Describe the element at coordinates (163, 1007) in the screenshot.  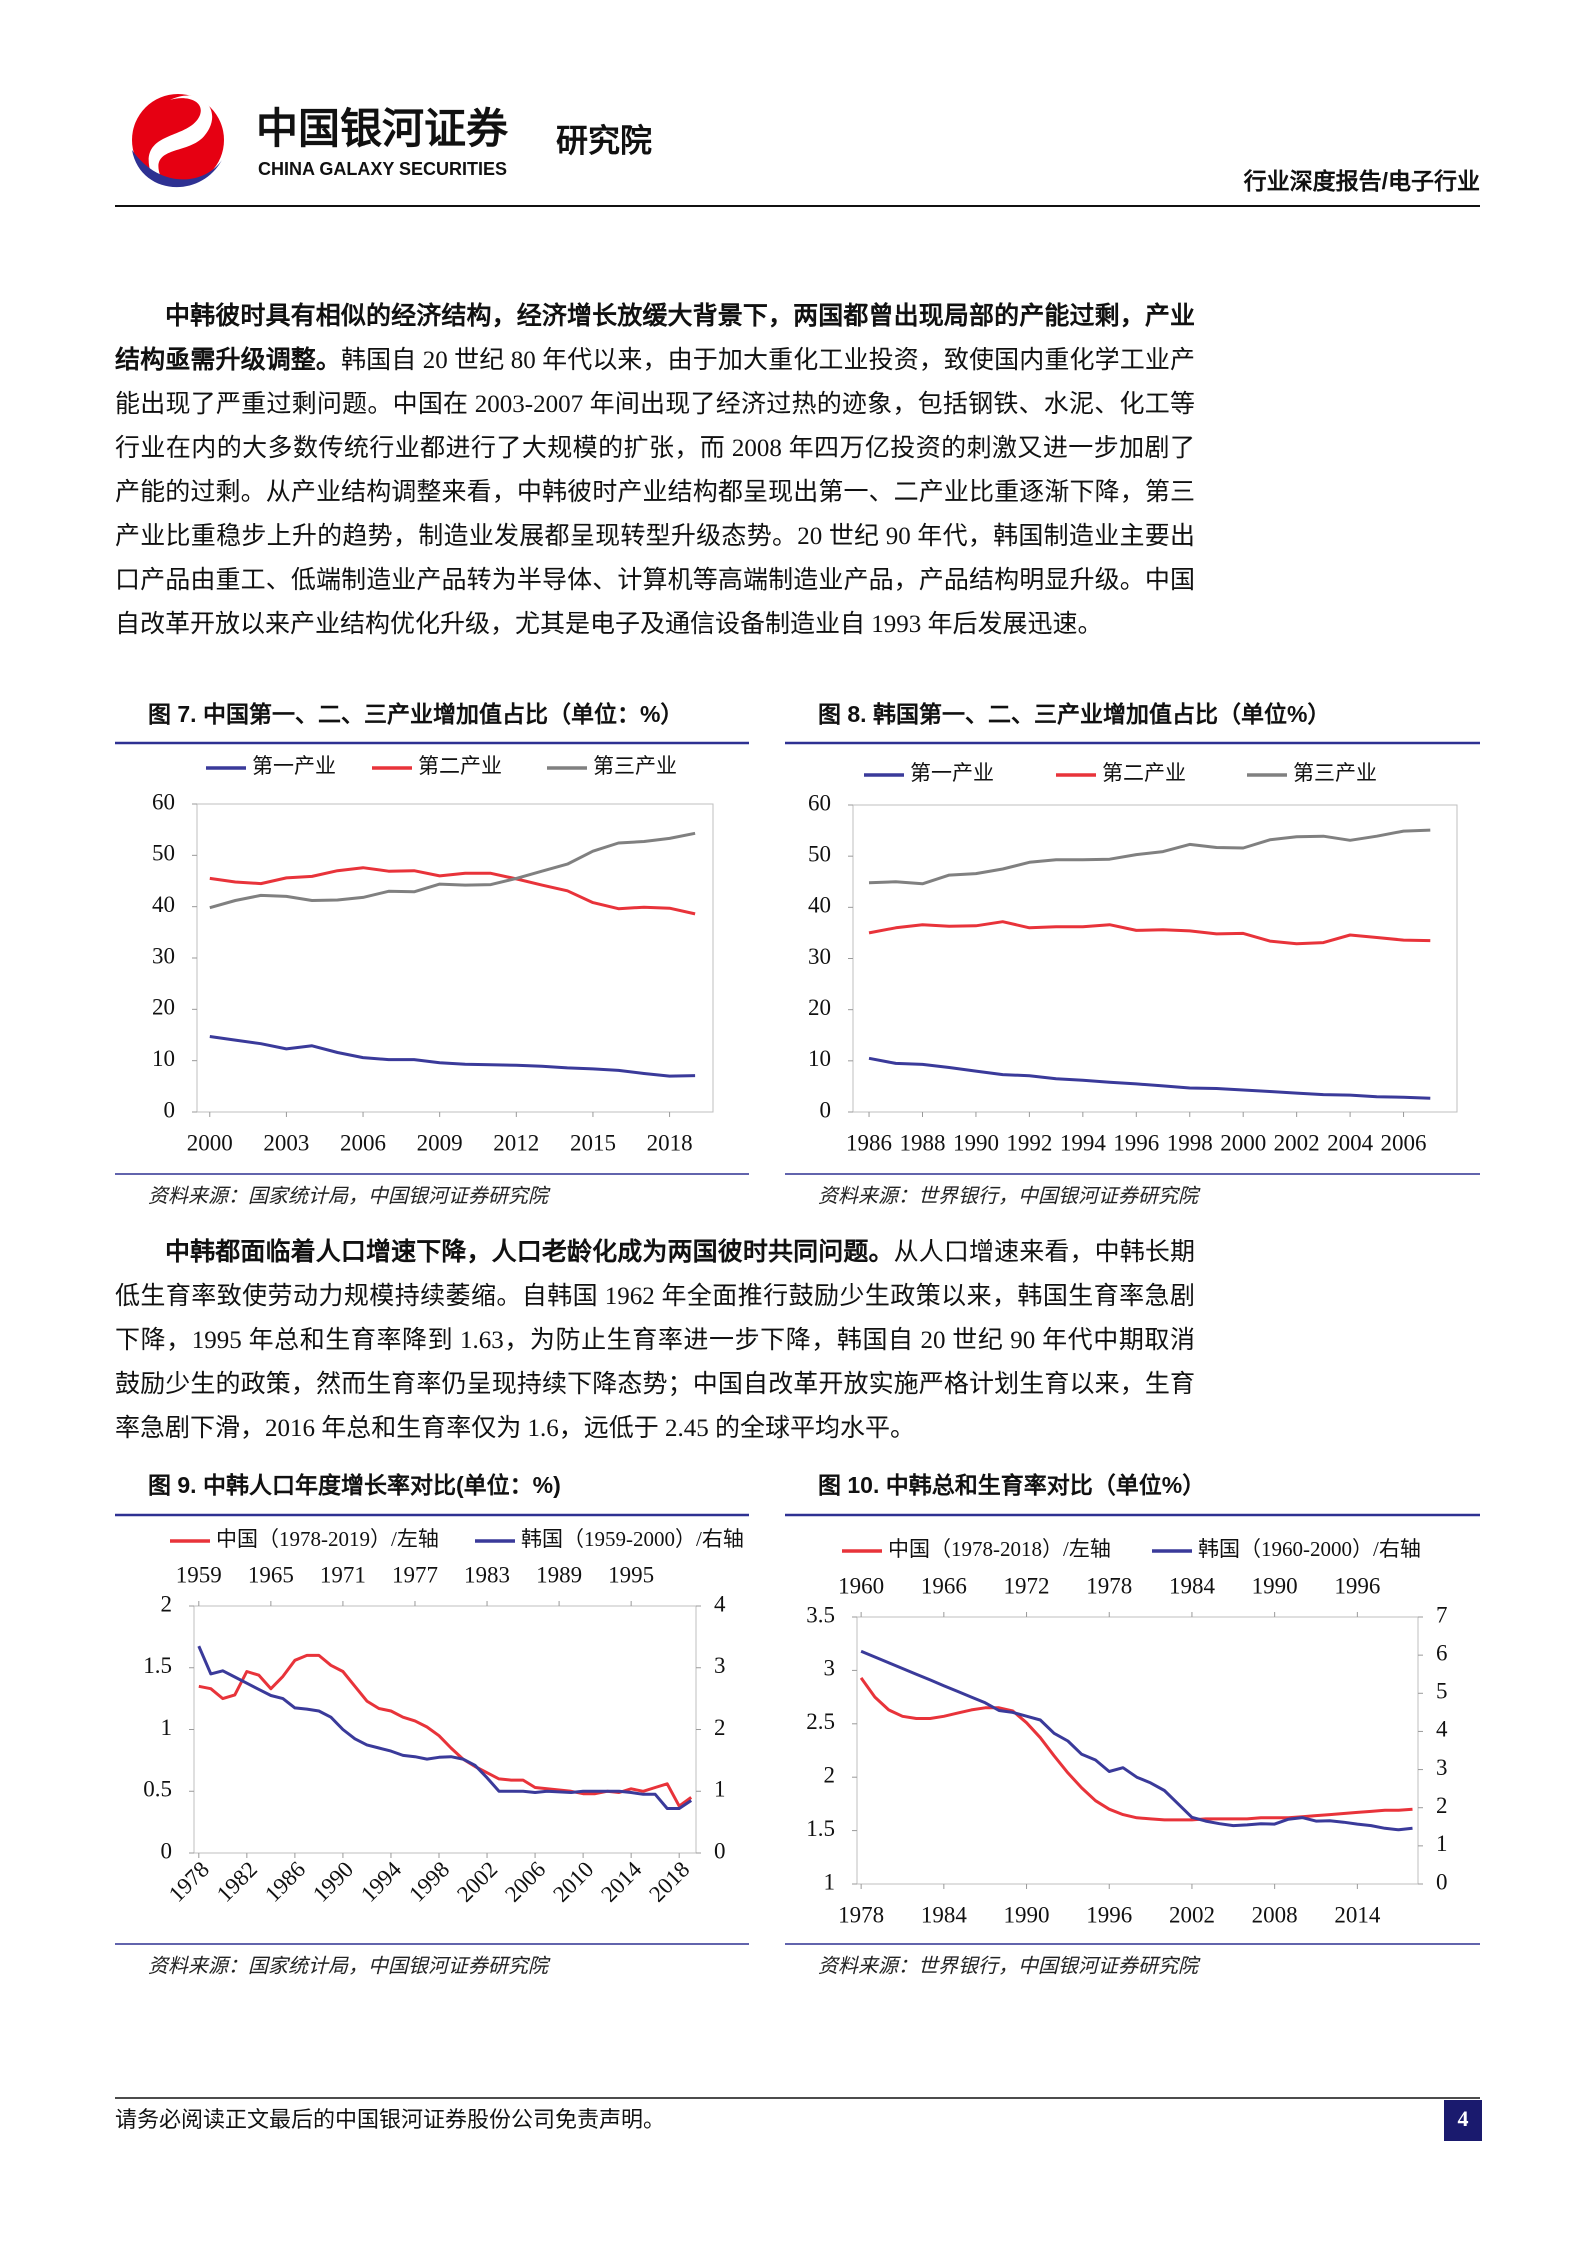
I see `y-tick-label: 20` at that location.